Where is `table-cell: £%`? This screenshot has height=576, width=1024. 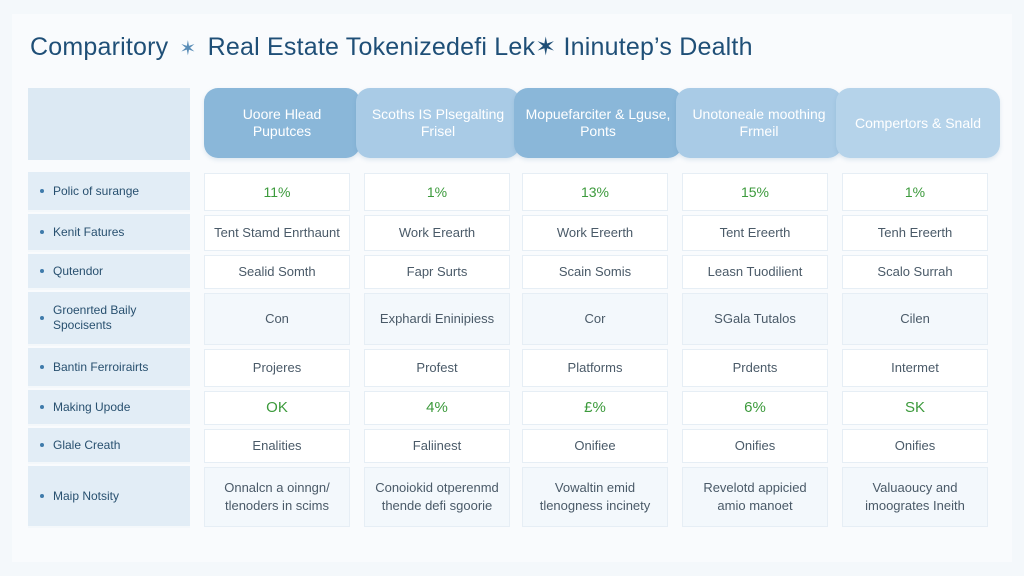 table-cell: £% is located at coordinates (595, 408).